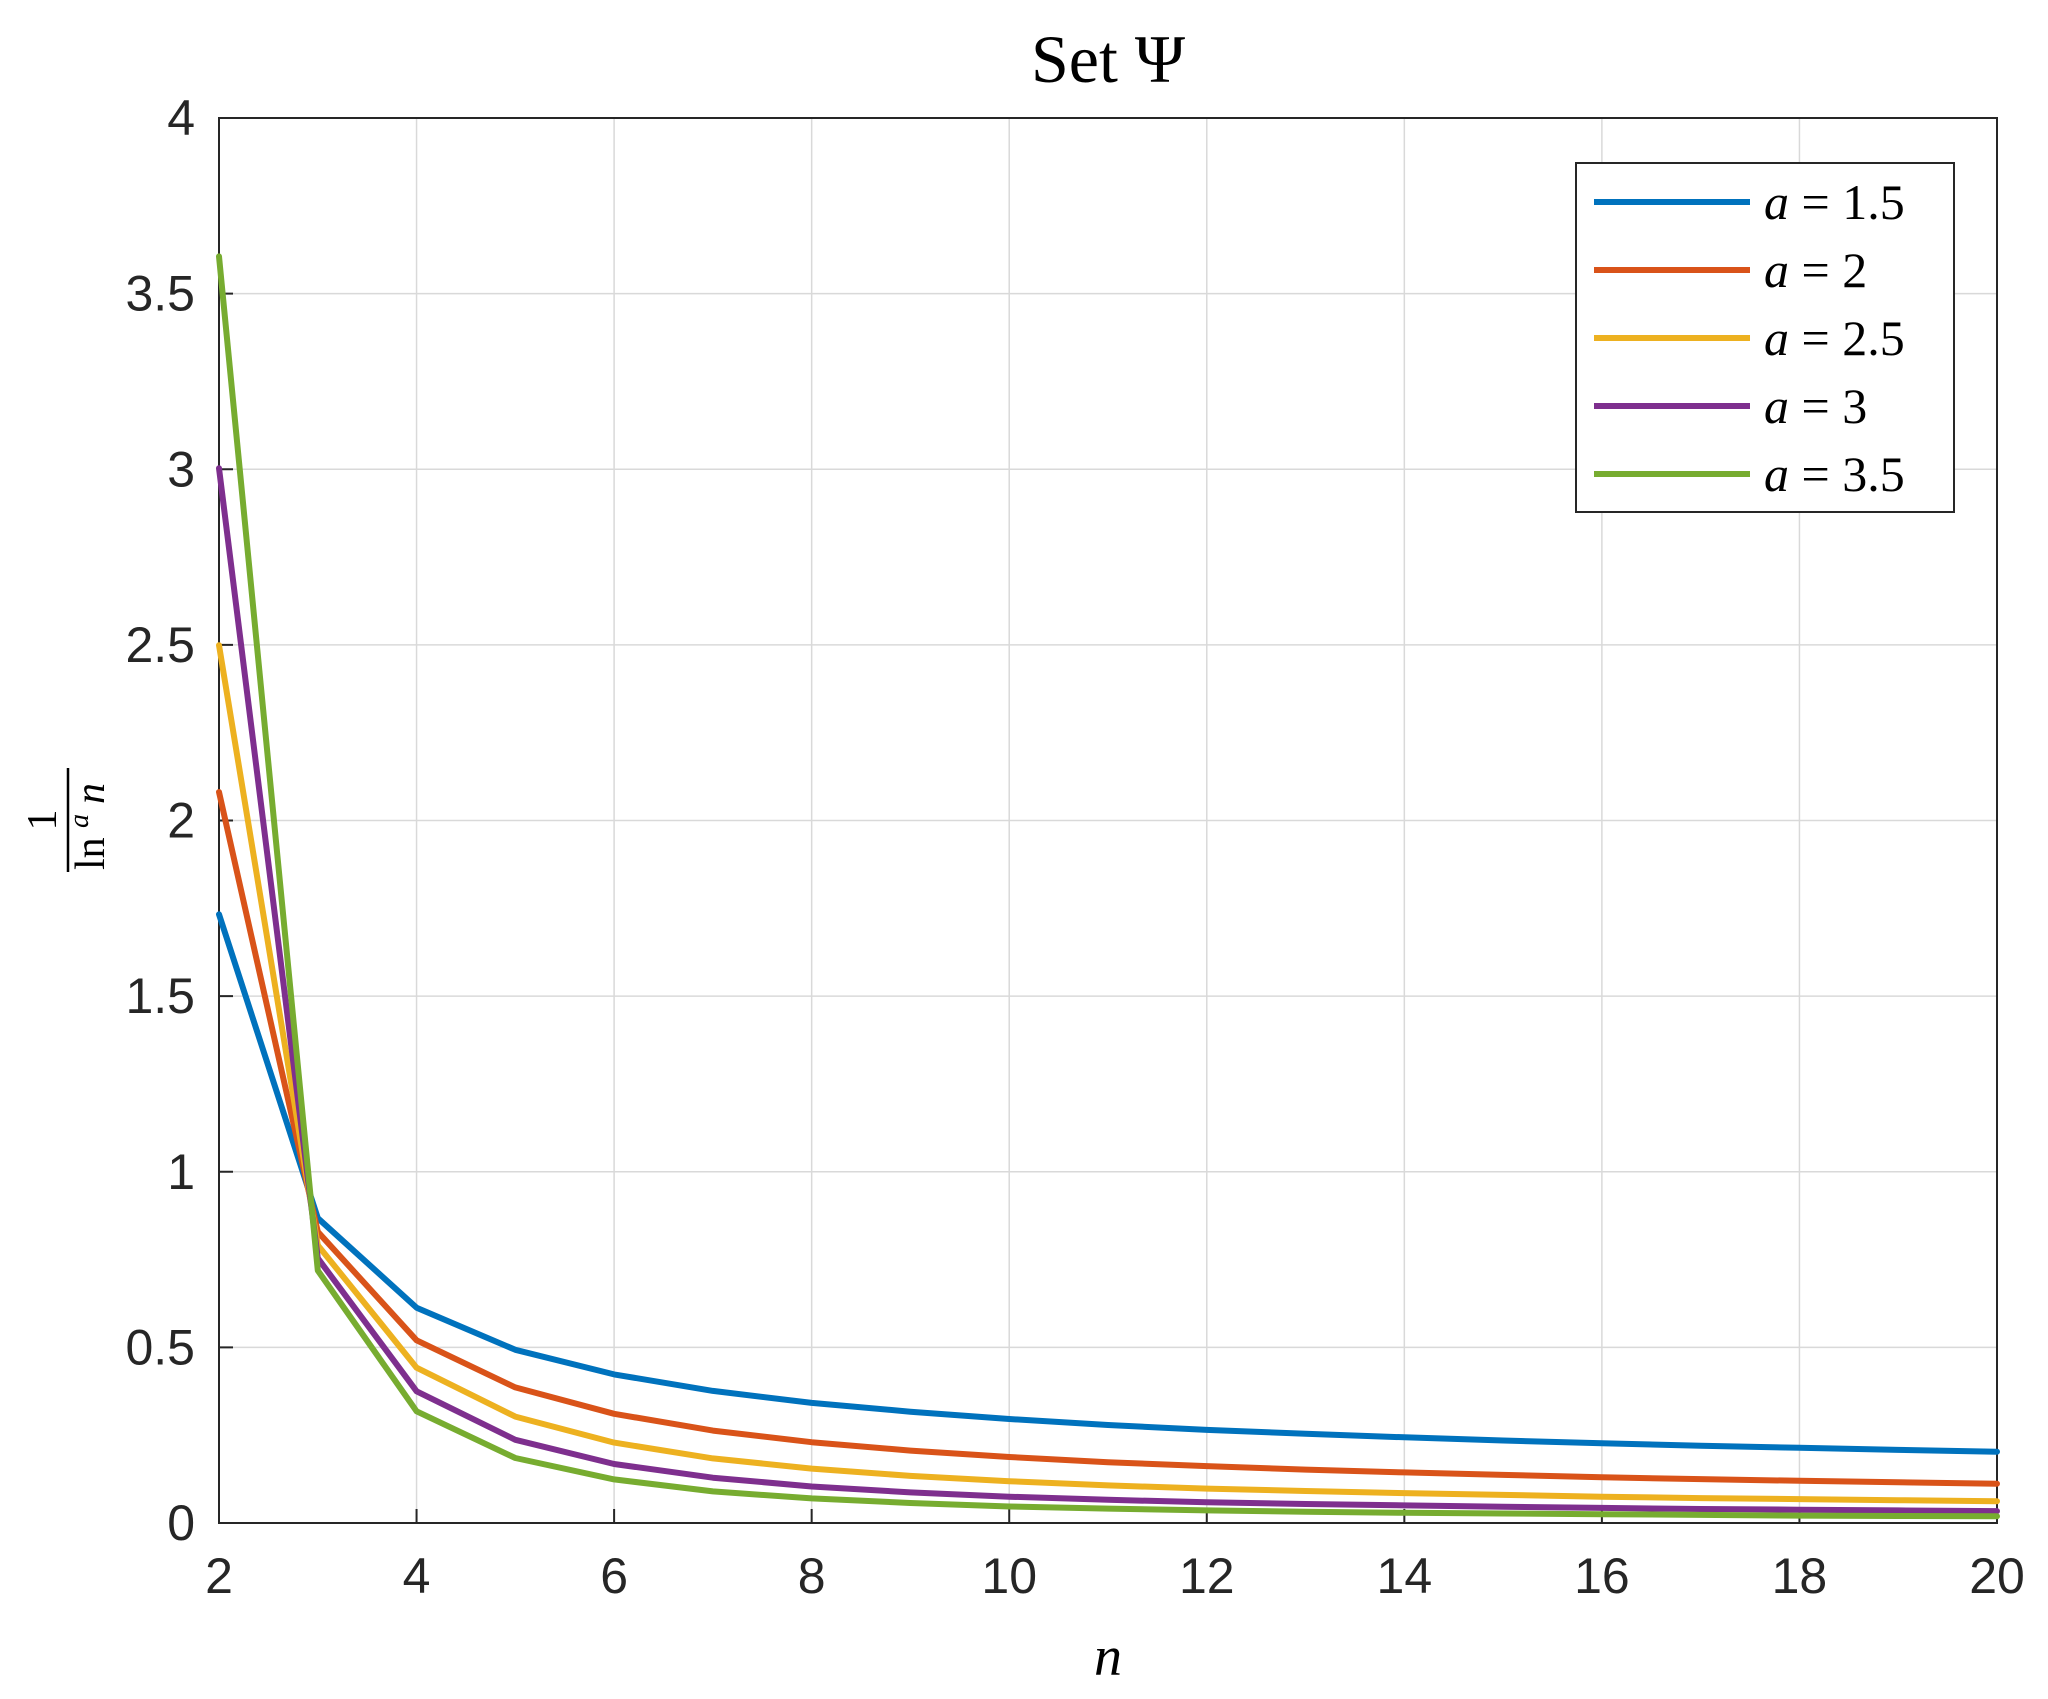 The width and height of the screenshot is (2048, 1699). I want to click on legend-label-4: a = 3, so click(1815, 406).